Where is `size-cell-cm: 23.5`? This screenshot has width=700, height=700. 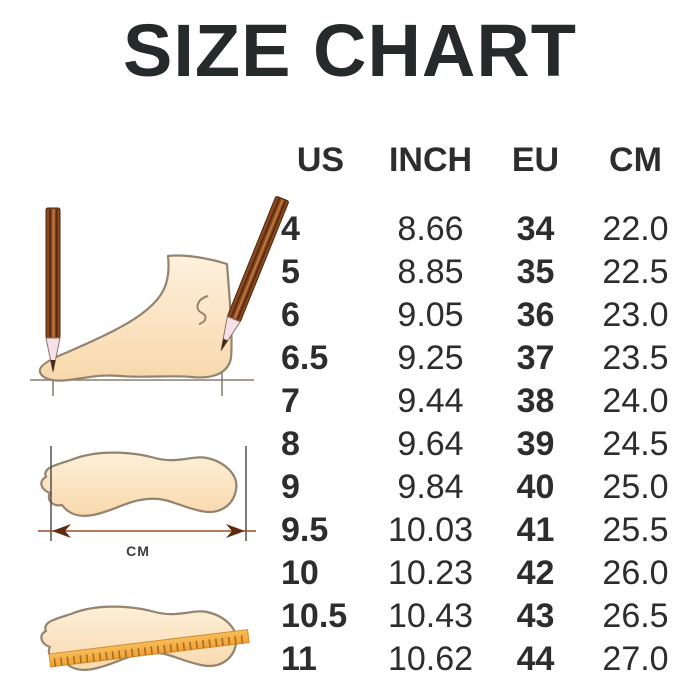
size-cell-cm: 23.5 is located at coordinates (635, 358).